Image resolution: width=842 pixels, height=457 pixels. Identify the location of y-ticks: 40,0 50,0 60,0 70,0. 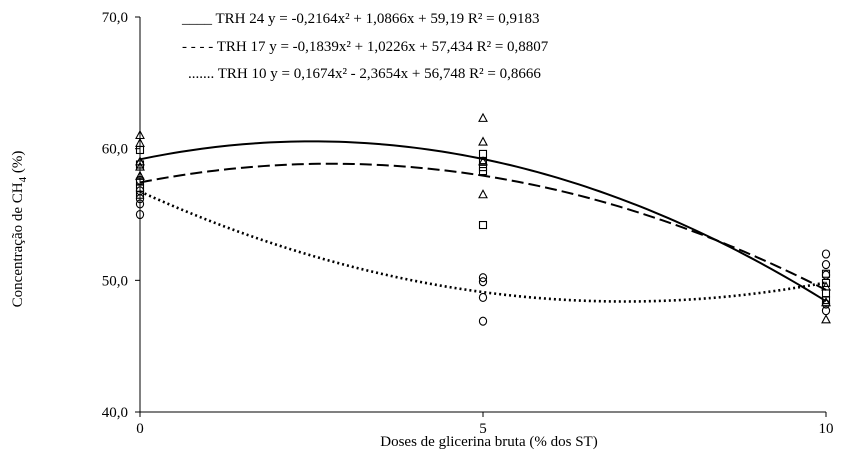
(121, 215).